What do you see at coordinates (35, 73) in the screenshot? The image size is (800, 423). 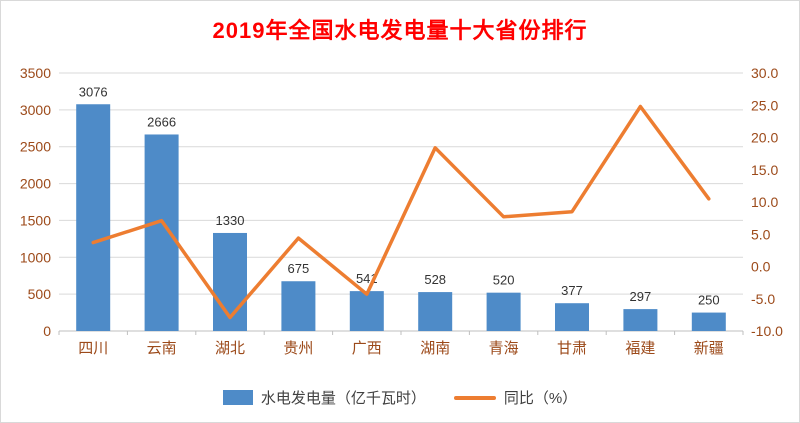 I see `left-axis-tick-label: 3500` at bounding box center [35, 73].